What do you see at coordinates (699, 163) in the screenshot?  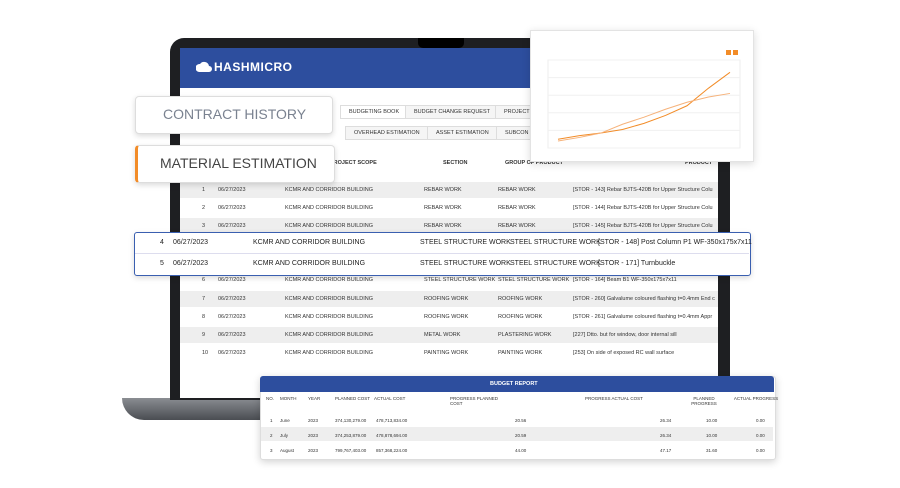 I see `column-header: PRODUCT` at bounding box center [699, 163].